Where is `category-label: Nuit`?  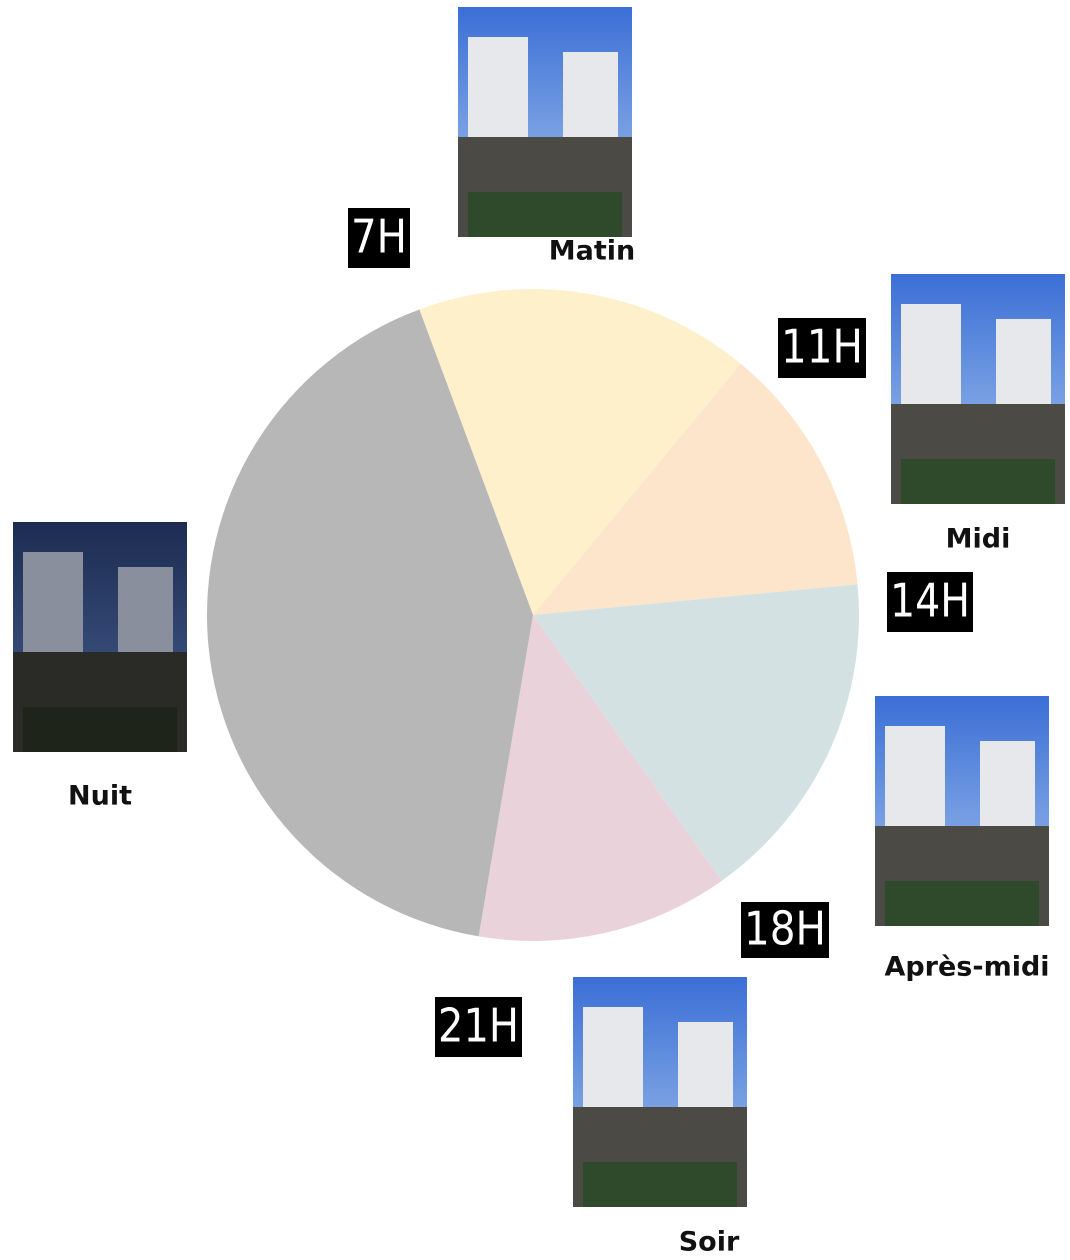 category-label: Nuit is located at coordinates (100, 796).